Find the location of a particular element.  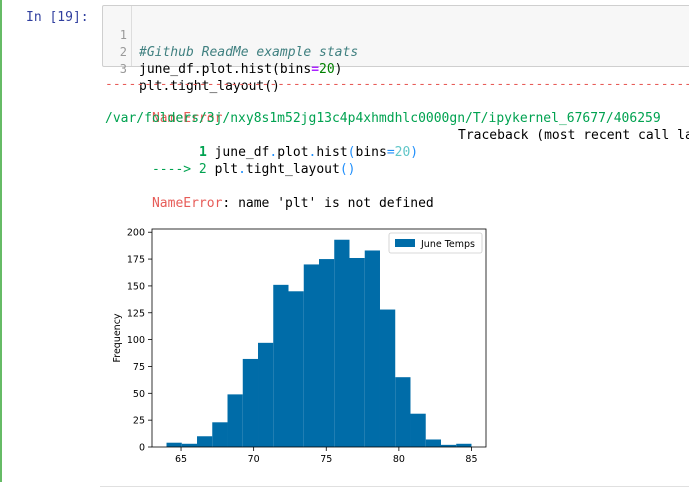

x-tick-label: 70 is located at coordinates (254, 459).